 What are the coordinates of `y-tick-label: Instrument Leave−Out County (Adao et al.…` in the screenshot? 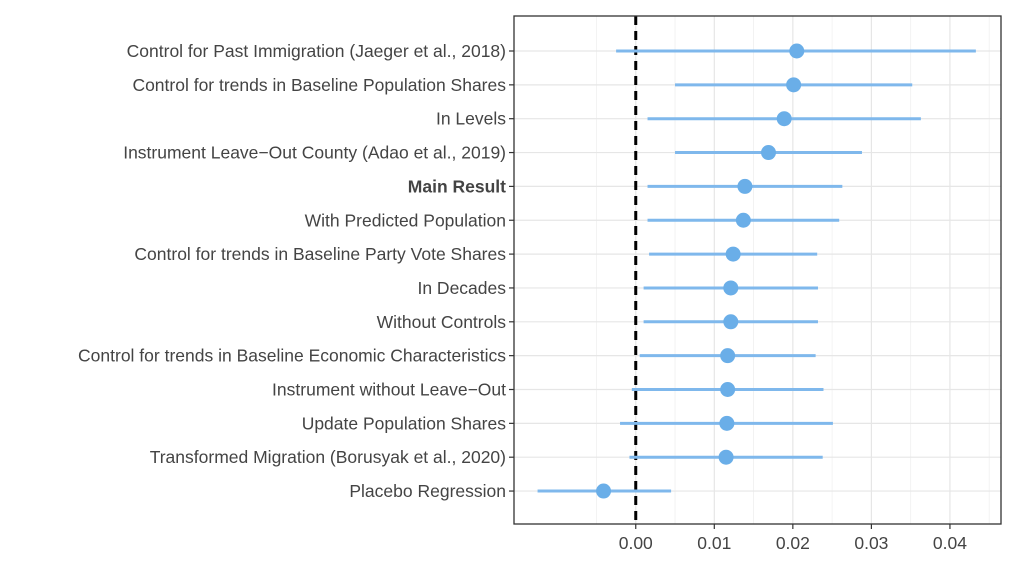 It's located at (314, 153).